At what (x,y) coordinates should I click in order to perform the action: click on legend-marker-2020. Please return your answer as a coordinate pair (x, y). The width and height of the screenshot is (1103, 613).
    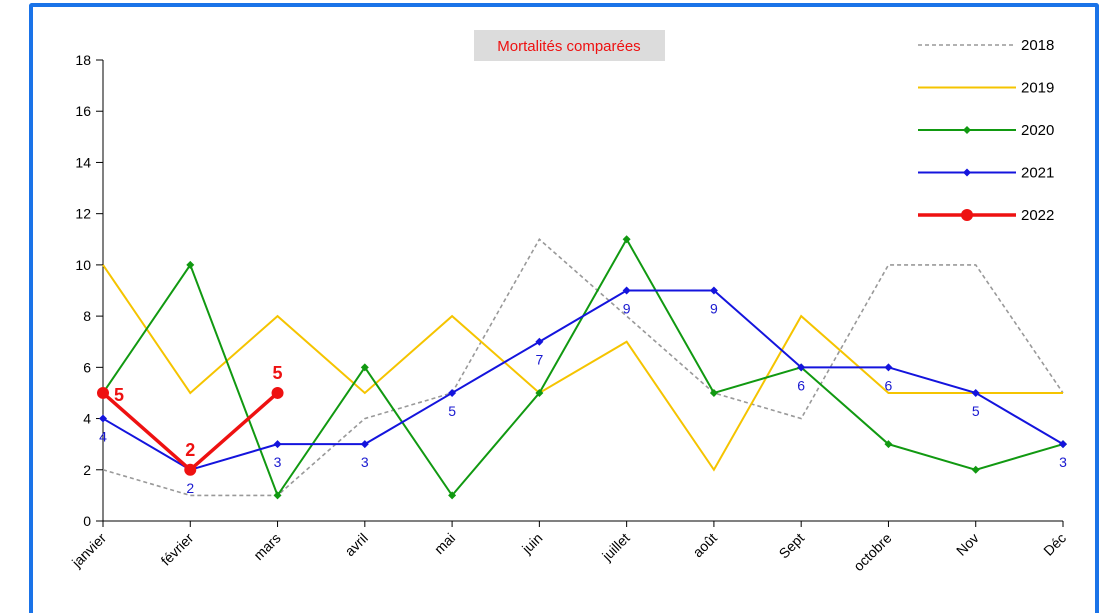
    Looking at the image, I should click on (967, 130).